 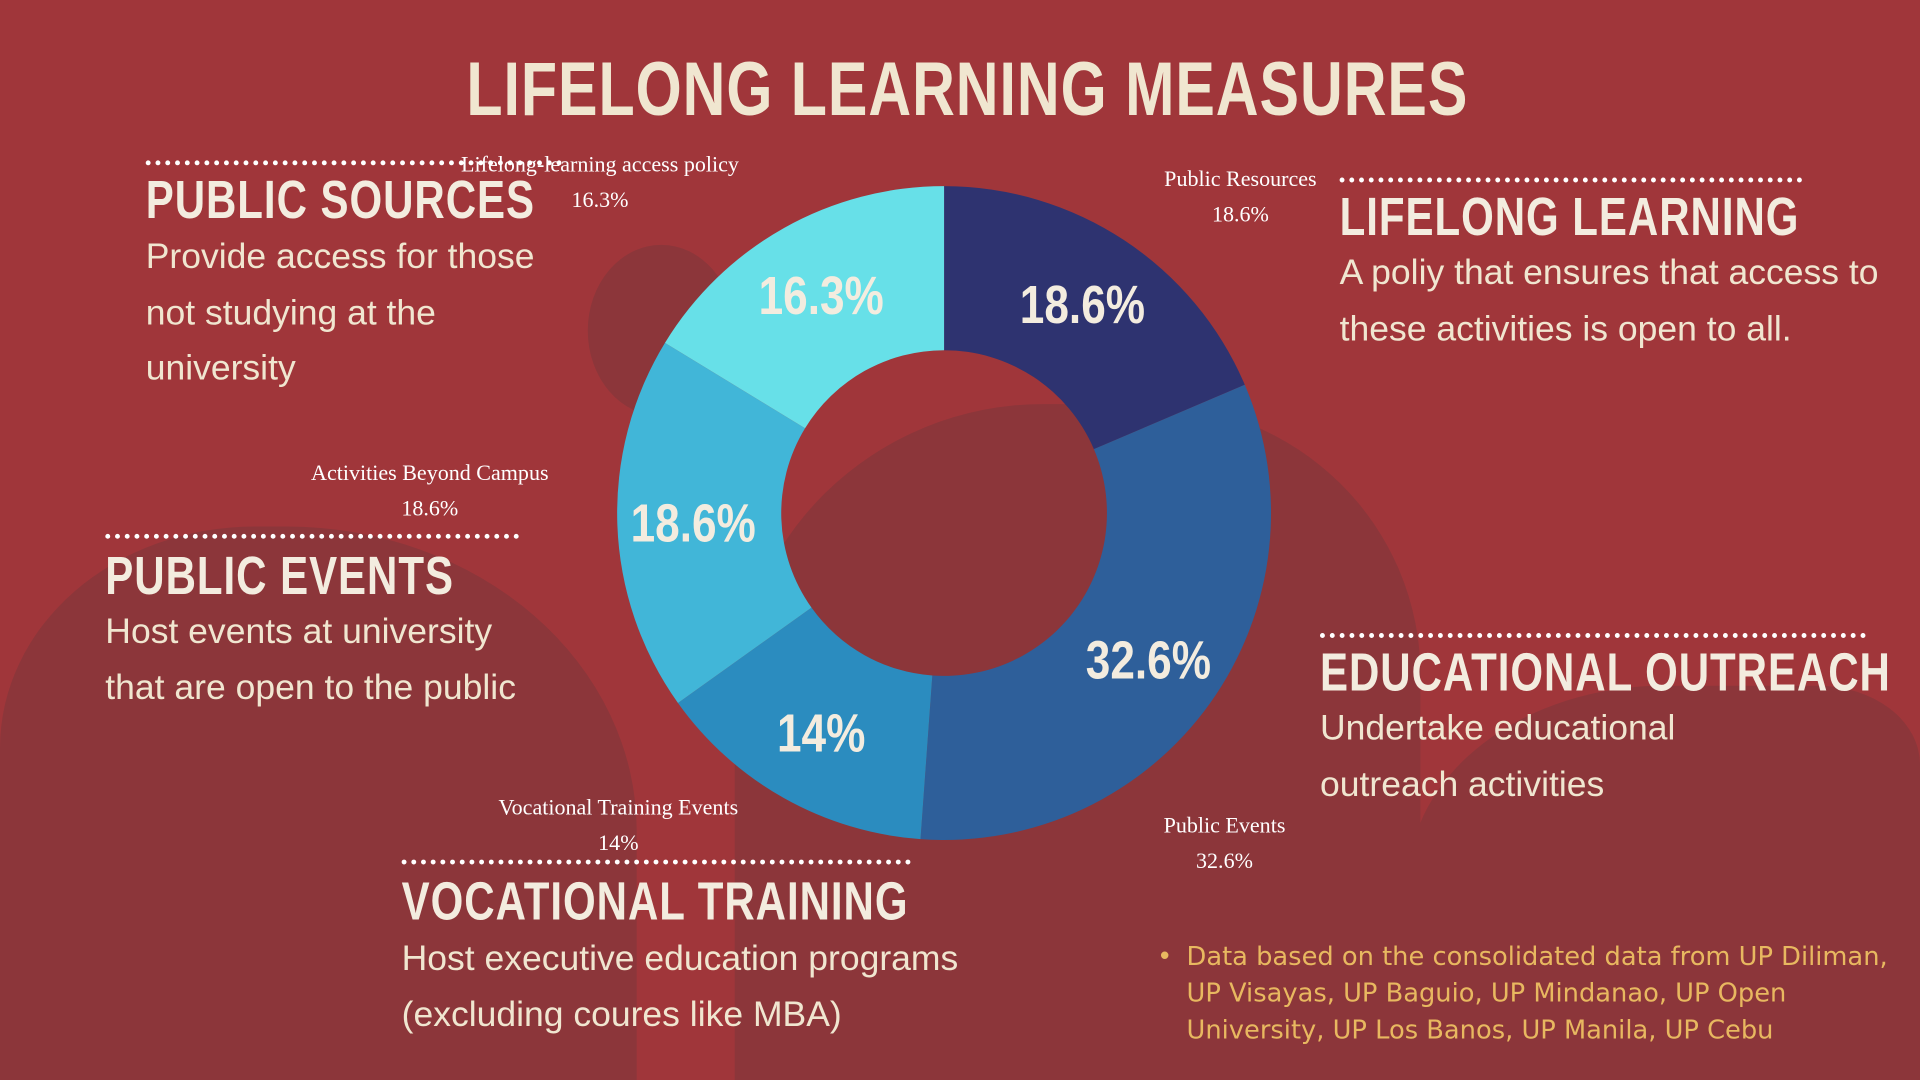 What do you see at coordinates (1569, 217) in the screenshot?
I see `heading-lifelong-learning: LIFELONG LEARNING` at bounding box center [1569, 217].